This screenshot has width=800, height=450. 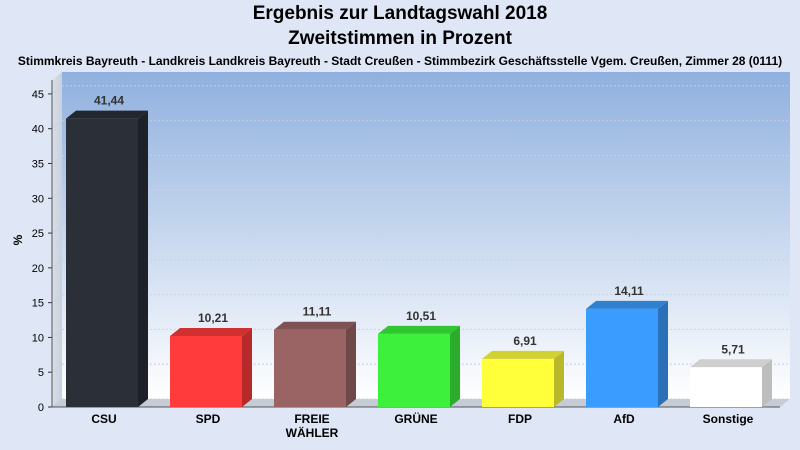 What do you see at coordinates (400, 38) in the screenshot?
I see `chart-subtitle: Zweitstimmen in Prozent` at bounding box center [400, 38].